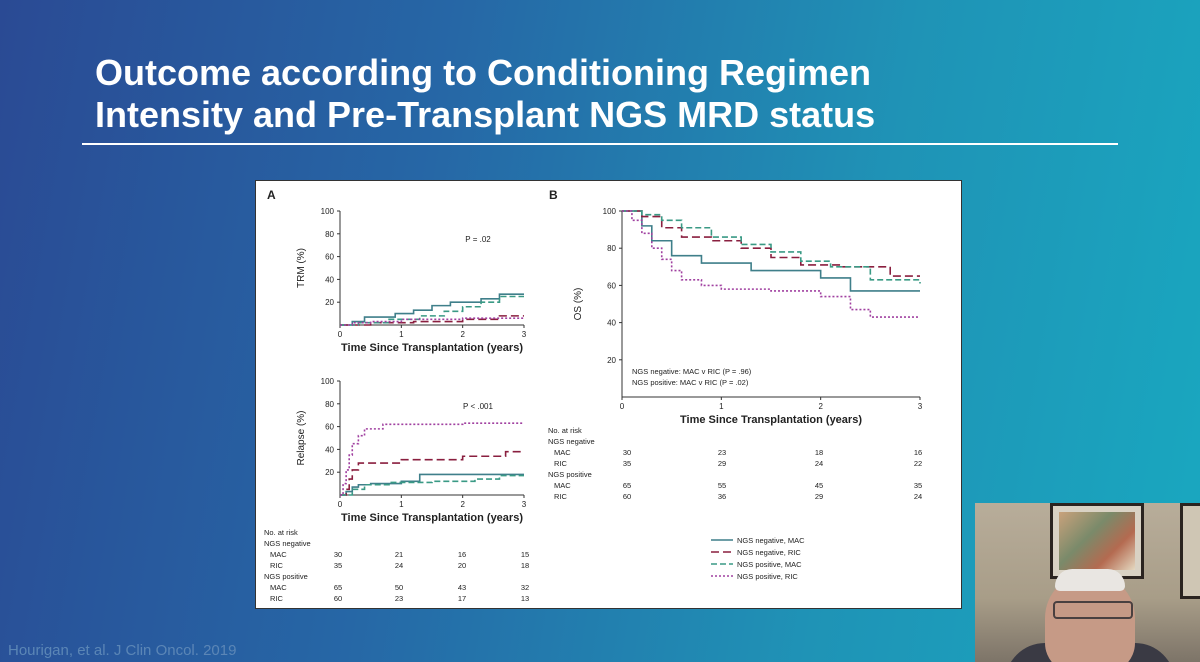 Image resolution: width=1200 pixels, height=662 pixels. Describe the element at coordinates (462, 598) in the screenshot. I see `risk-count: 17` at that location.